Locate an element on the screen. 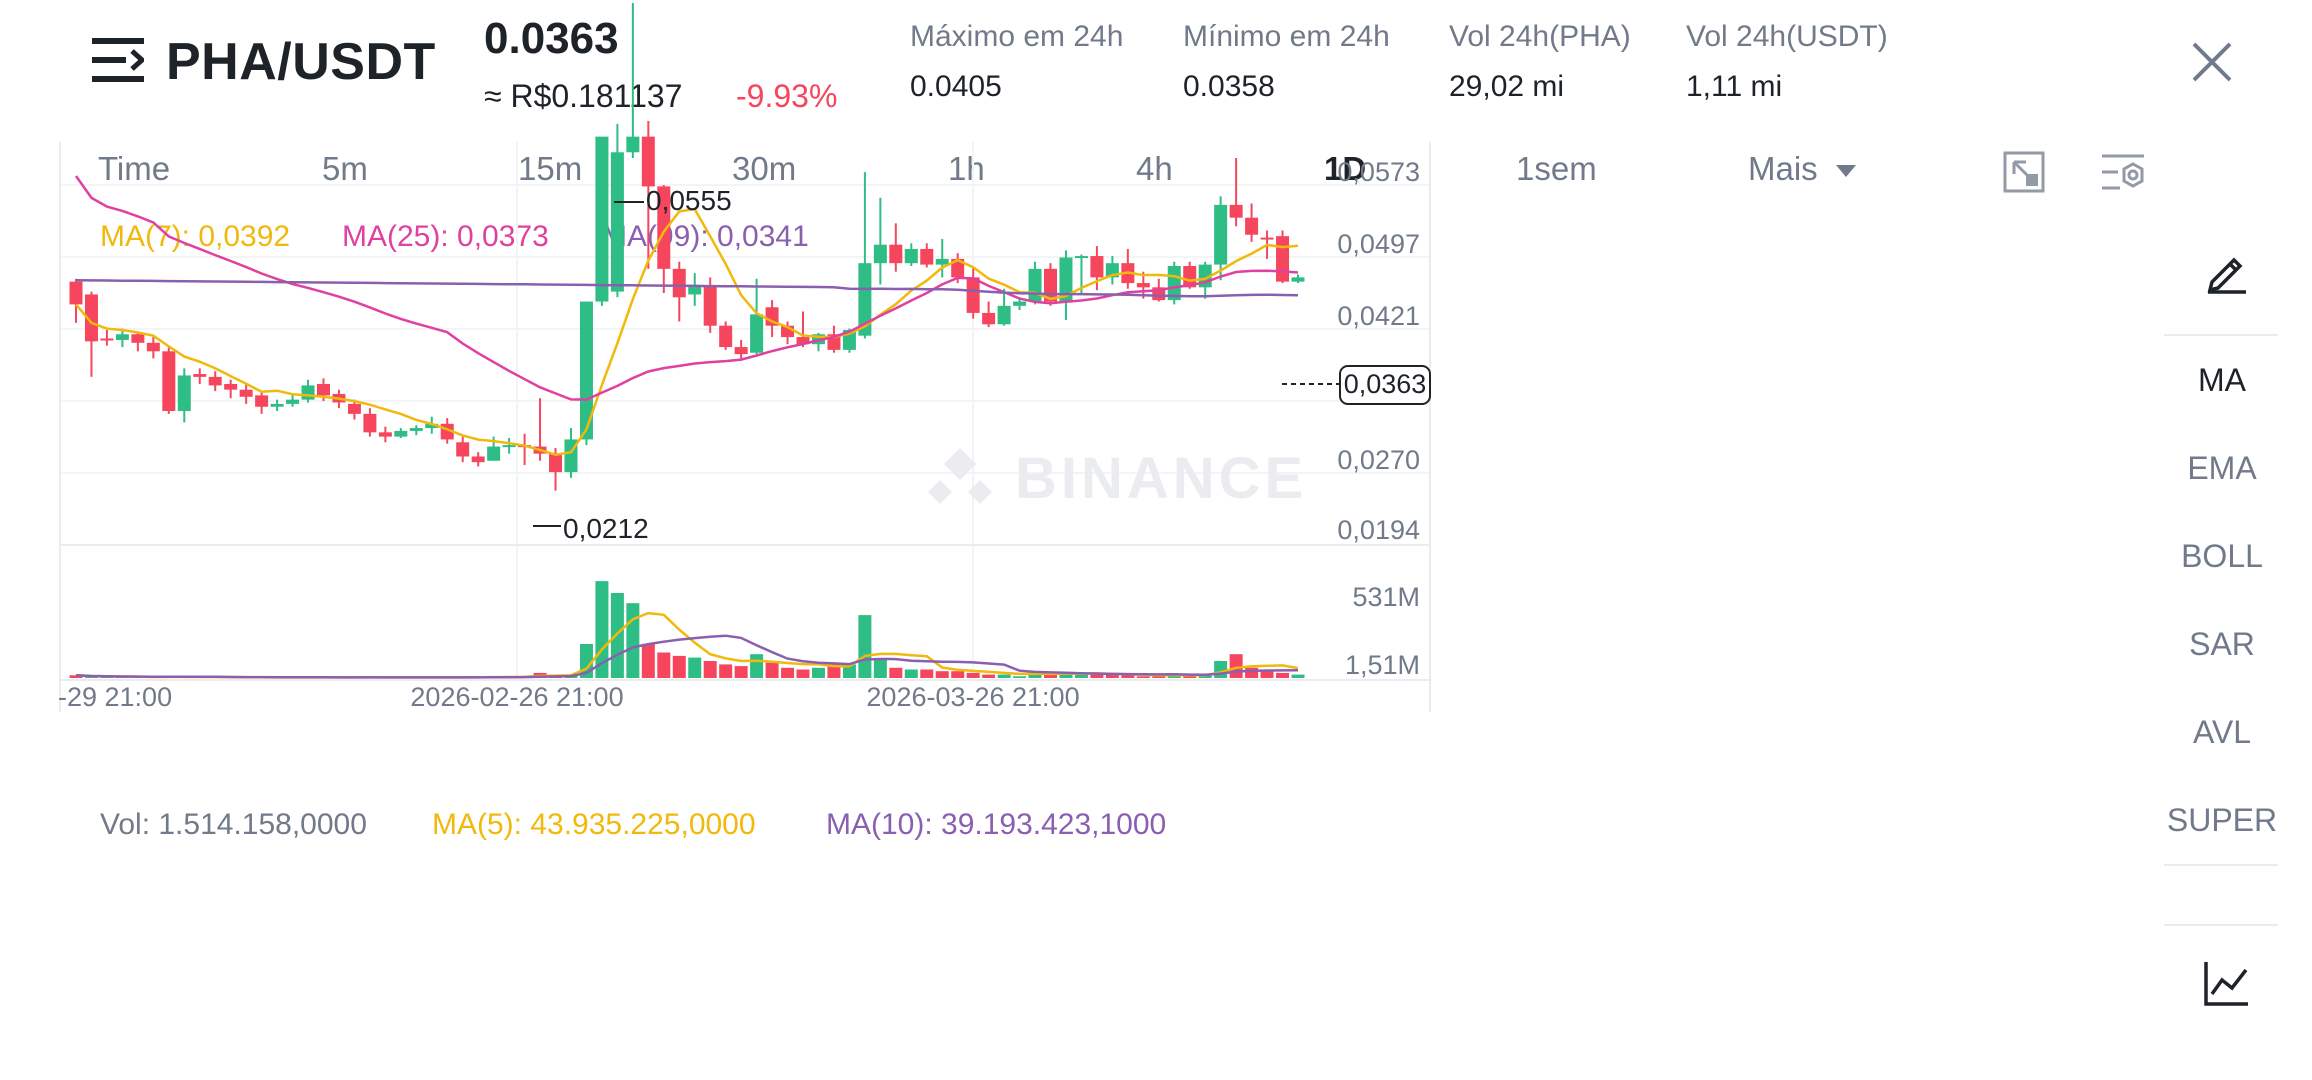 Image resolution: width=2312 pixels, height=1080 pixels. low-marker: 0,0212 is located at coordinates (591, 528).